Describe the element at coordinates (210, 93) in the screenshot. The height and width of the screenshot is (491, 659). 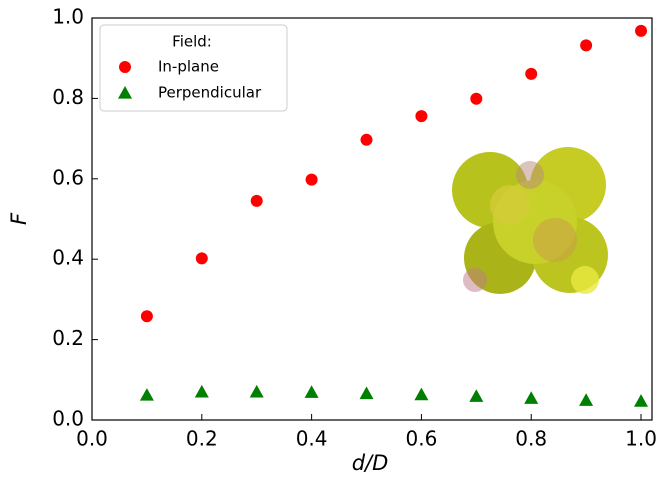
I see `legend-label: Perpendicular` at that location.